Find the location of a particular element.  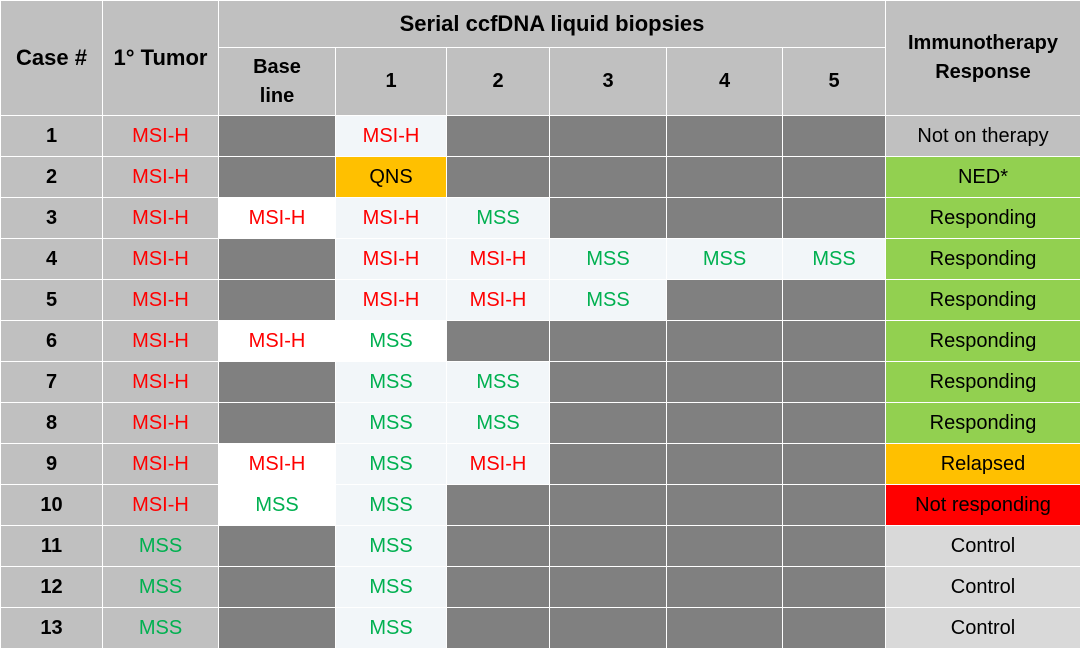

table-row: 8 MSI-H MSS MSS Responding is located at coordinates (540, 423).